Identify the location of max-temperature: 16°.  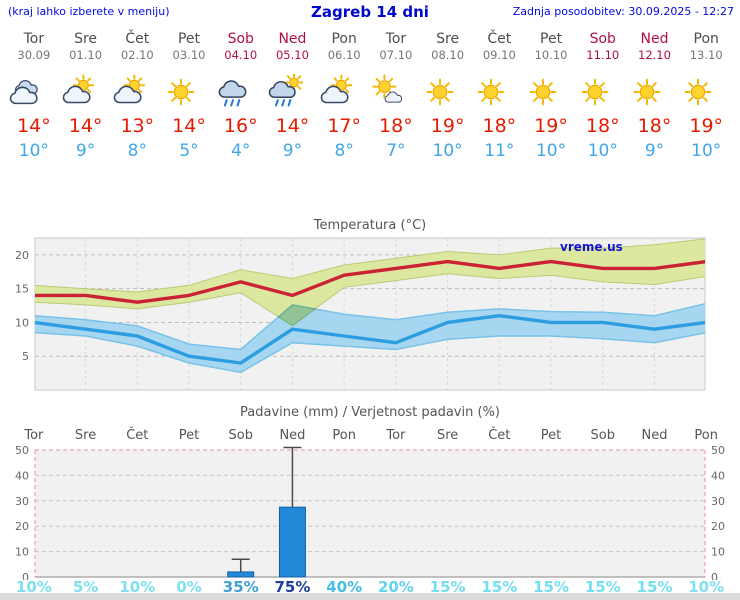
(240, 126).